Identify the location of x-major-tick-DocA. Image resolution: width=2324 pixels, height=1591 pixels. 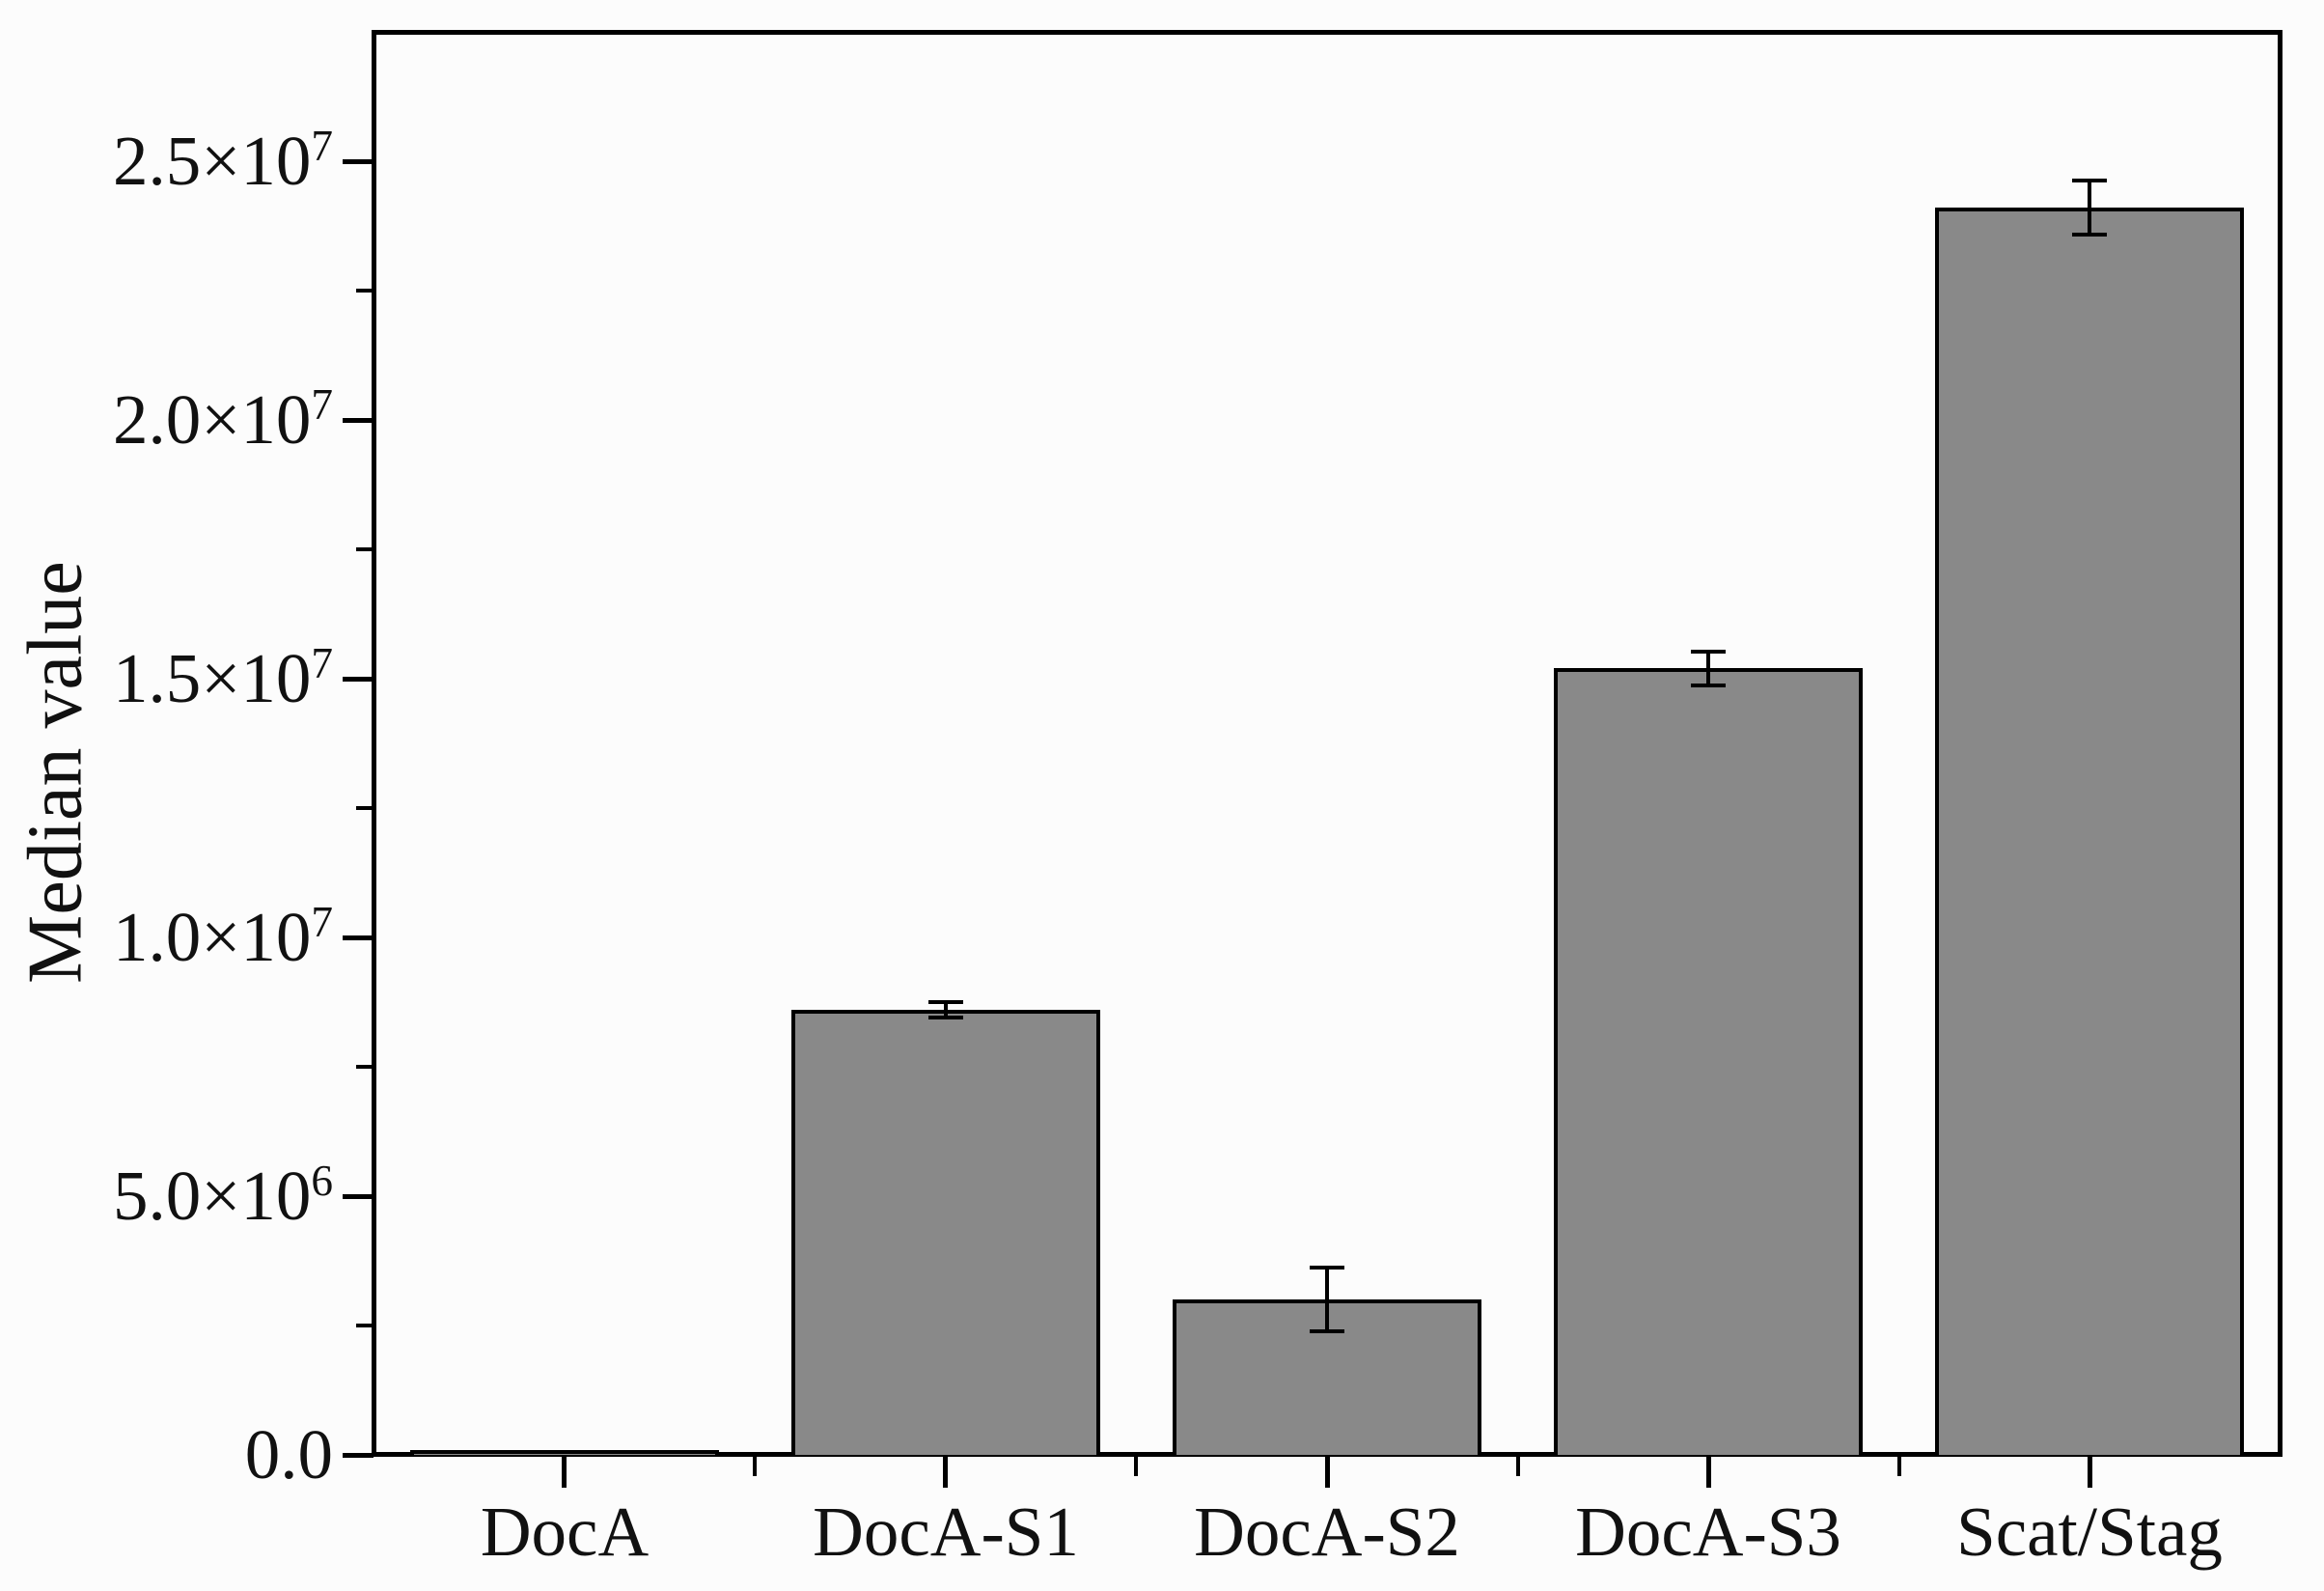
(564, 1472).